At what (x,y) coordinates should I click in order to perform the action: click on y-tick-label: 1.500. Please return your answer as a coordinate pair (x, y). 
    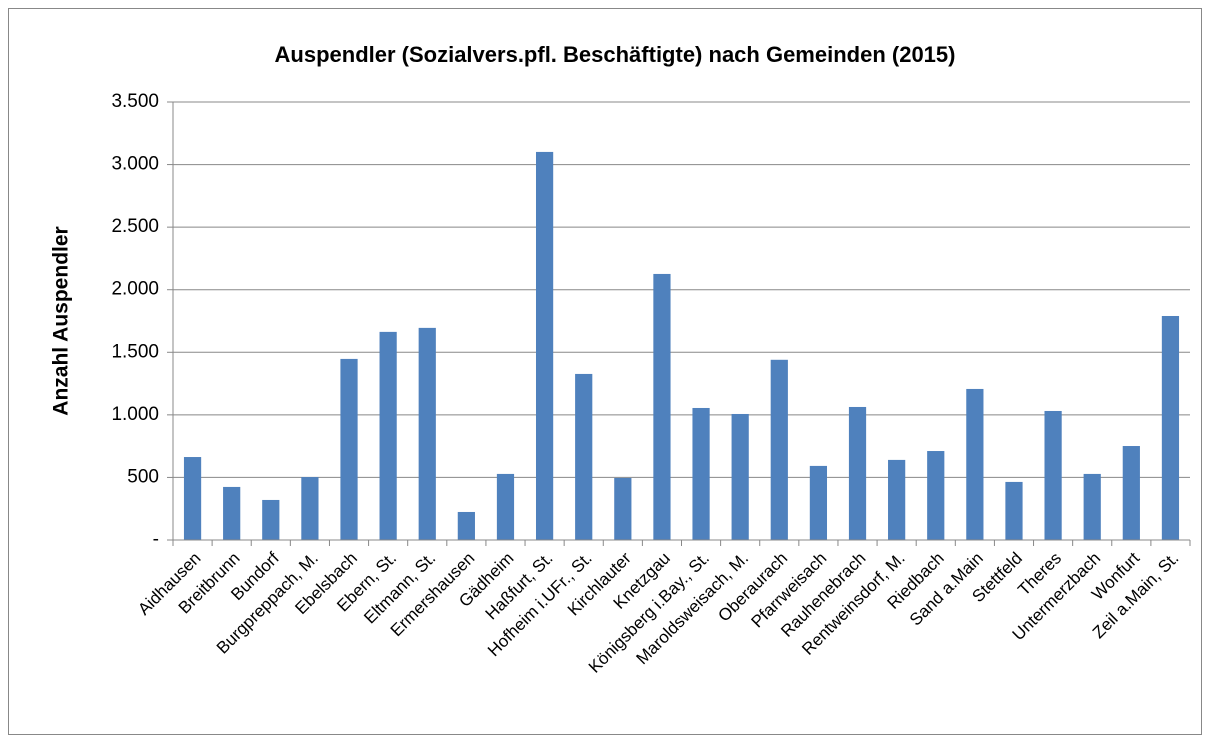
    Looking at the image, I should click on (135, 351).